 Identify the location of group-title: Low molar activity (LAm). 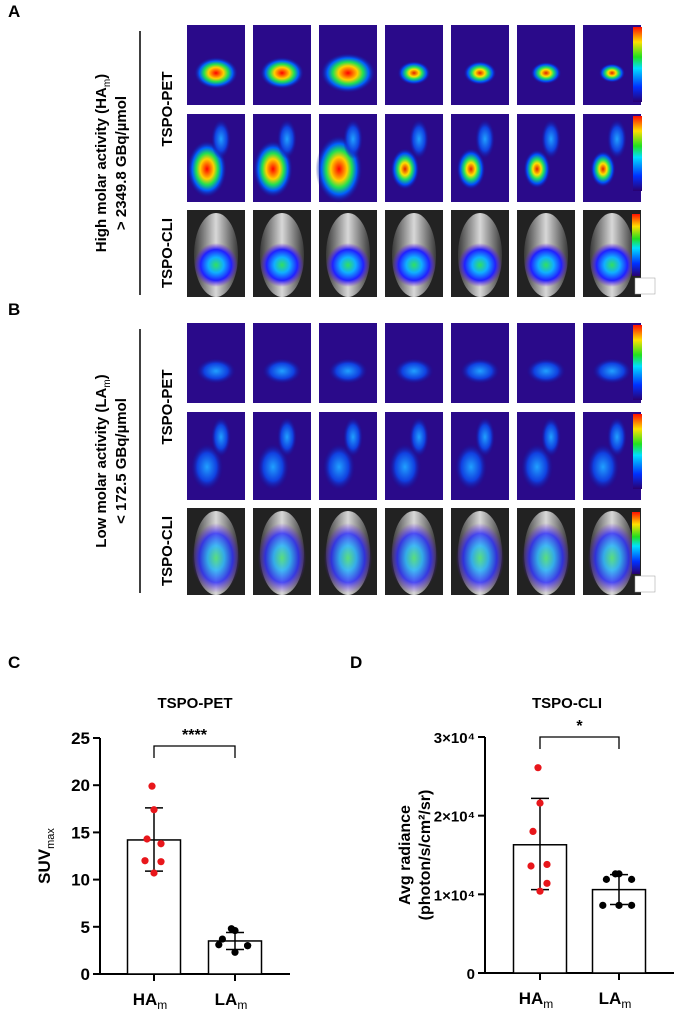
(103, 460).